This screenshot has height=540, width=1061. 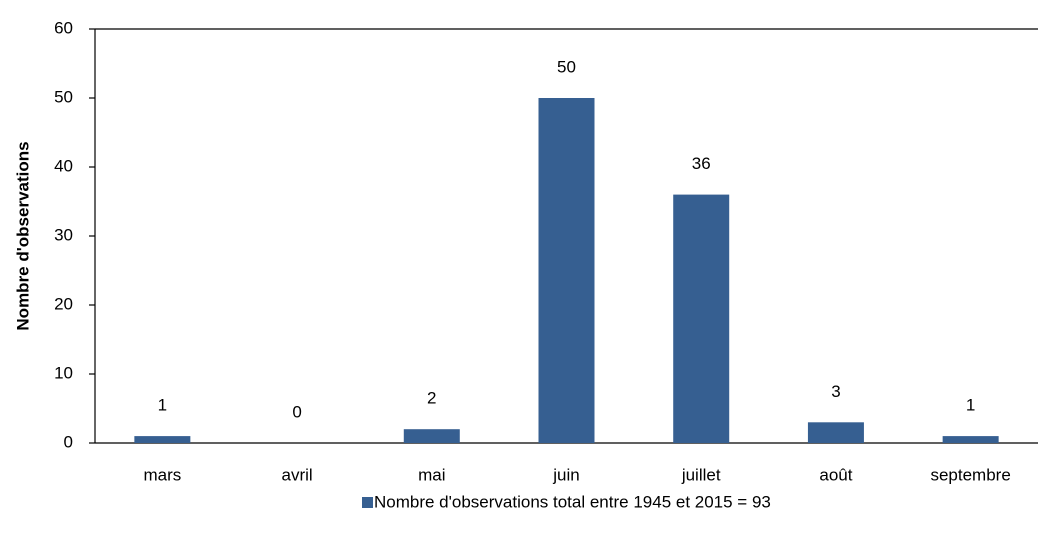 I want to click on y-tick-label: 50, so click(x=63, y=96).